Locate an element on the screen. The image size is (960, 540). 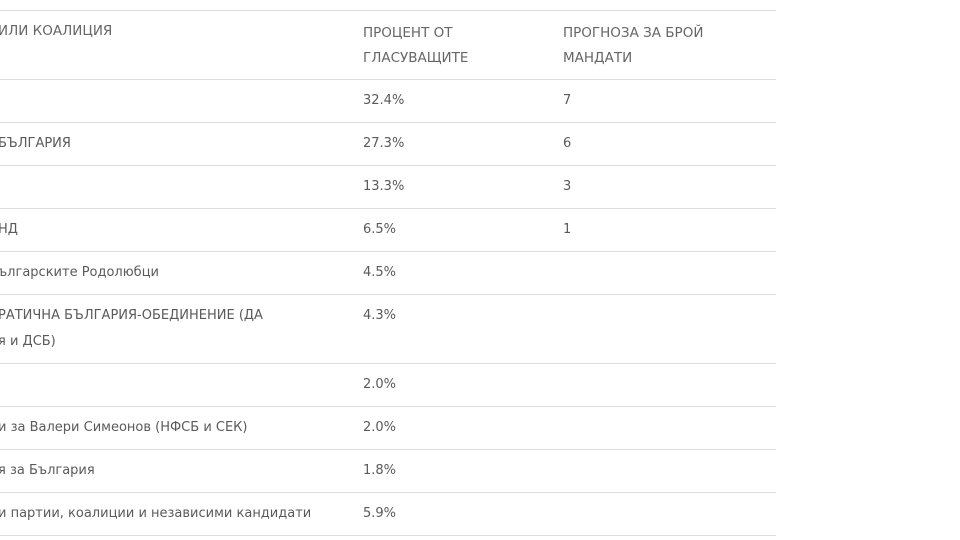
percent-value: 4.3% is located at coordinates (380, 315).